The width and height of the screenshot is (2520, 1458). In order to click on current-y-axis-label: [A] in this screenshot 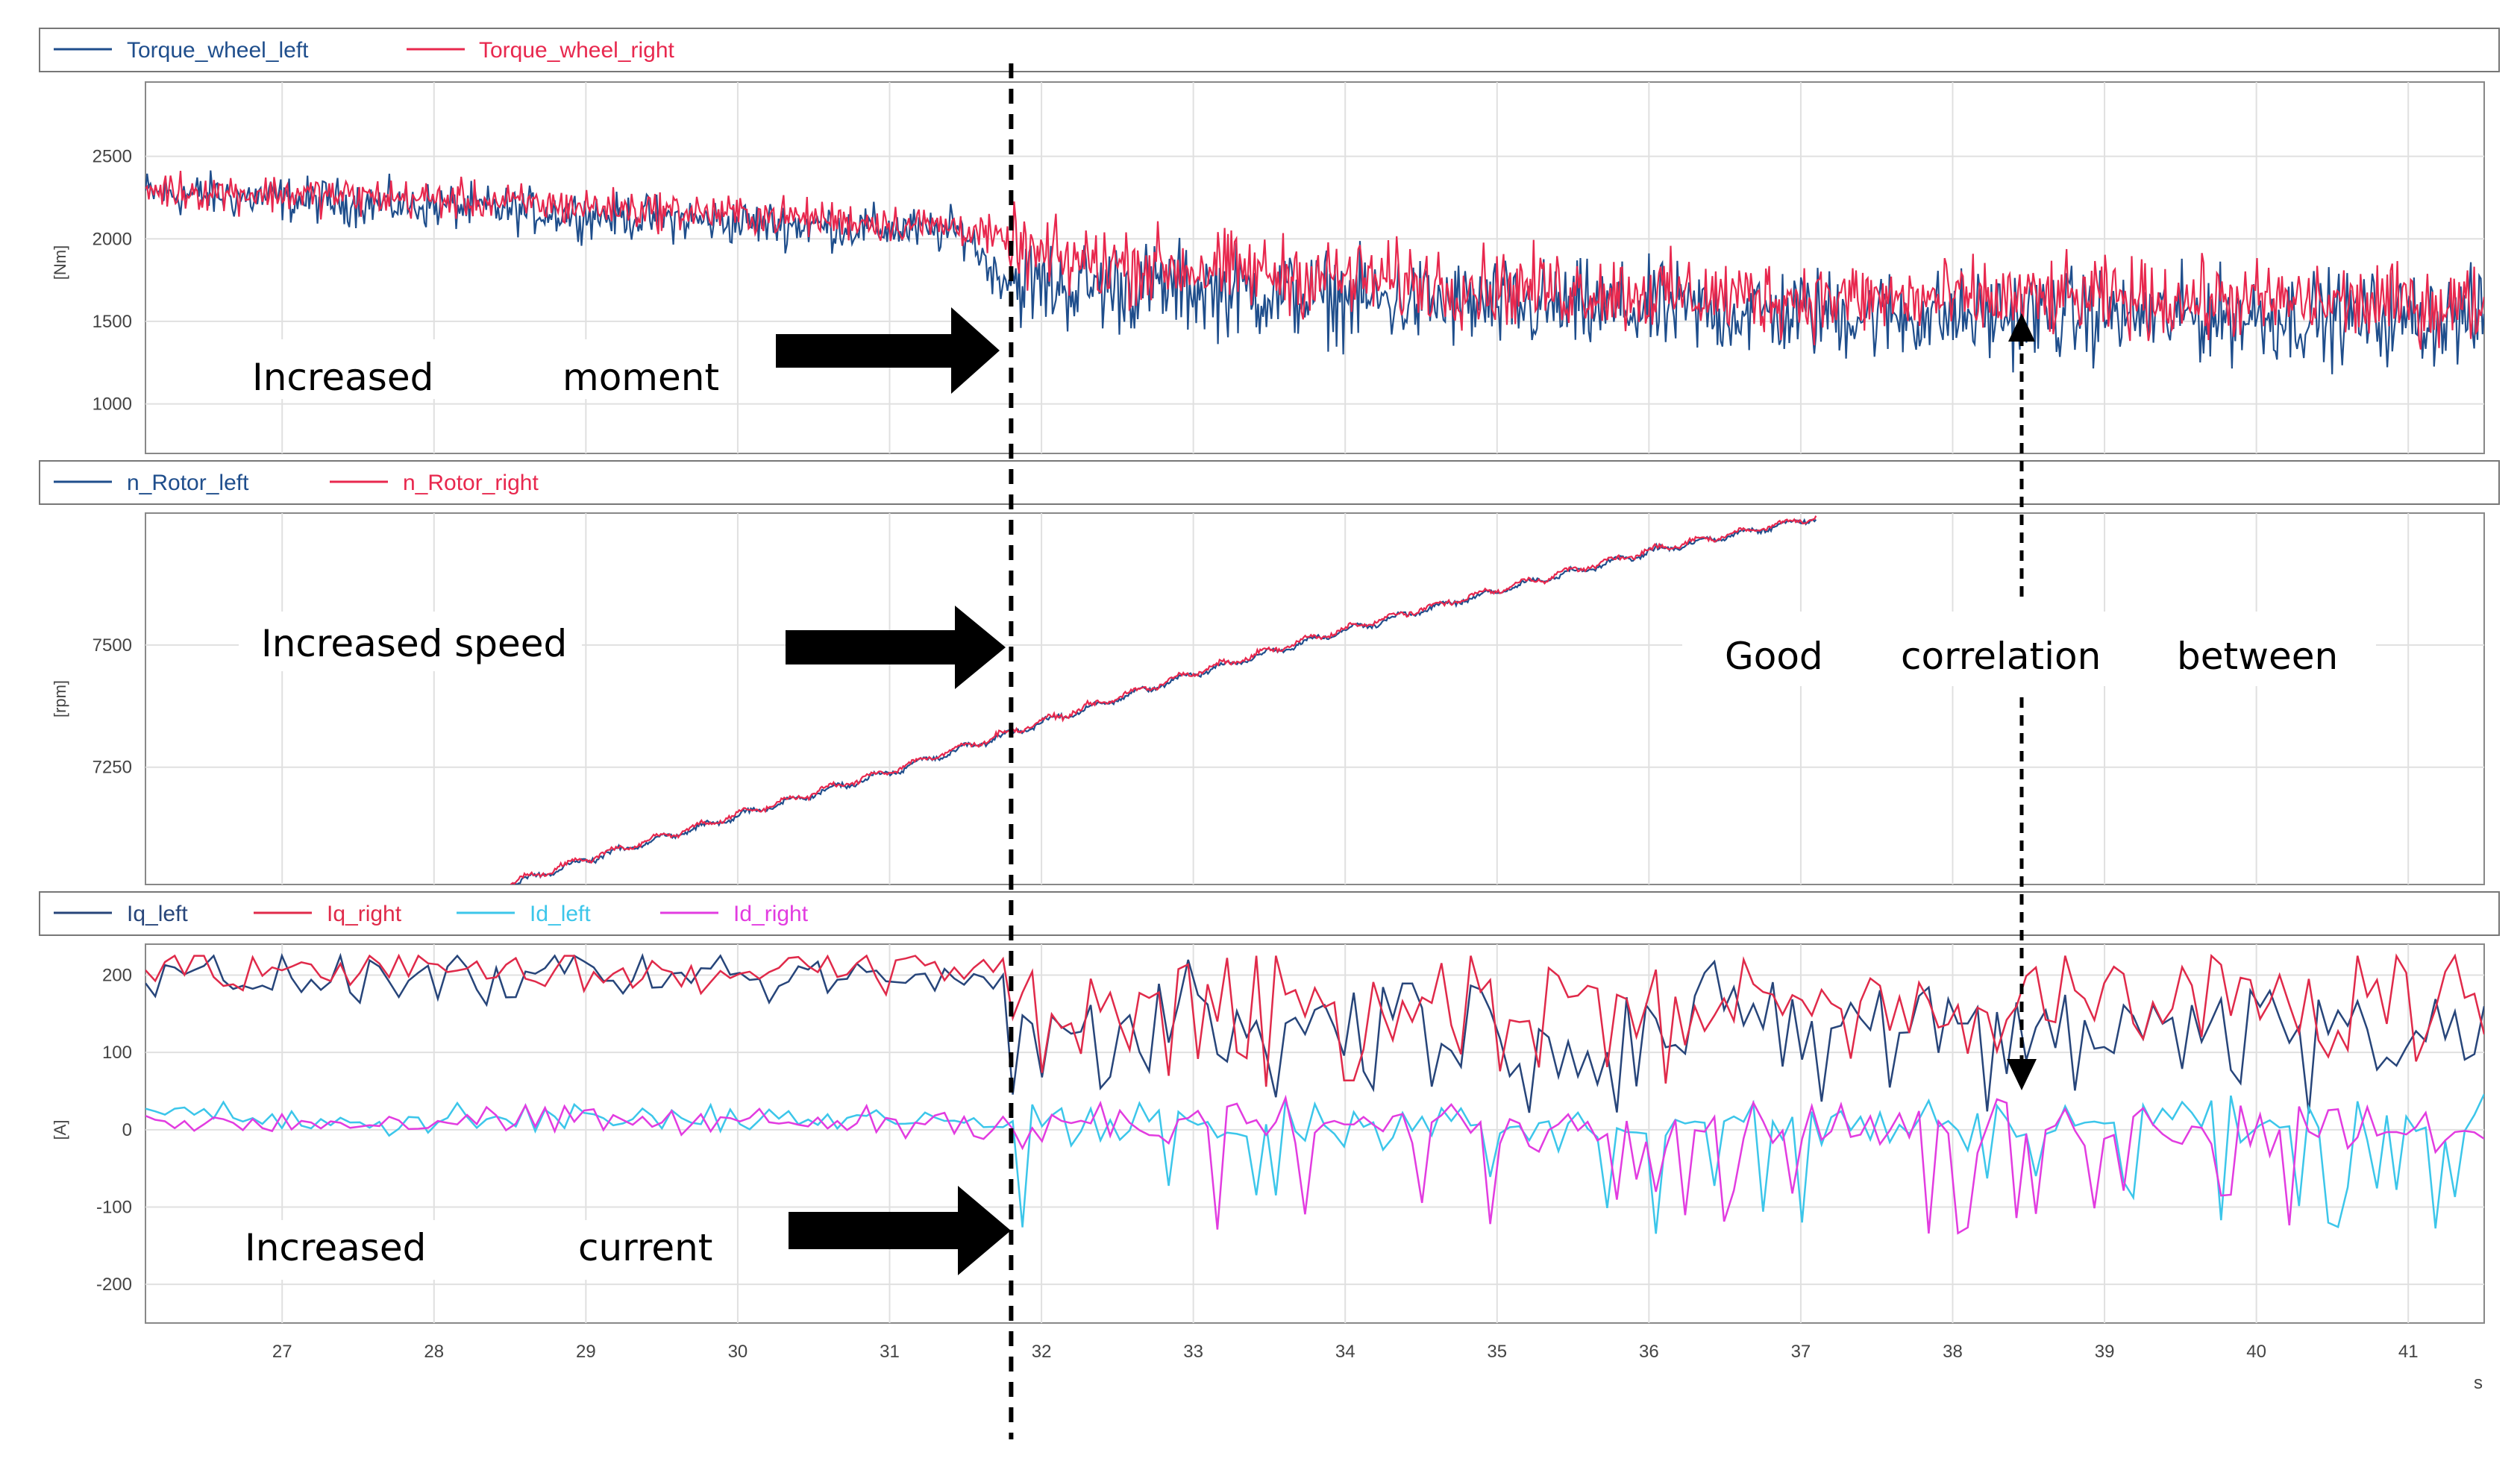, I will do `click(60, 1130)`.